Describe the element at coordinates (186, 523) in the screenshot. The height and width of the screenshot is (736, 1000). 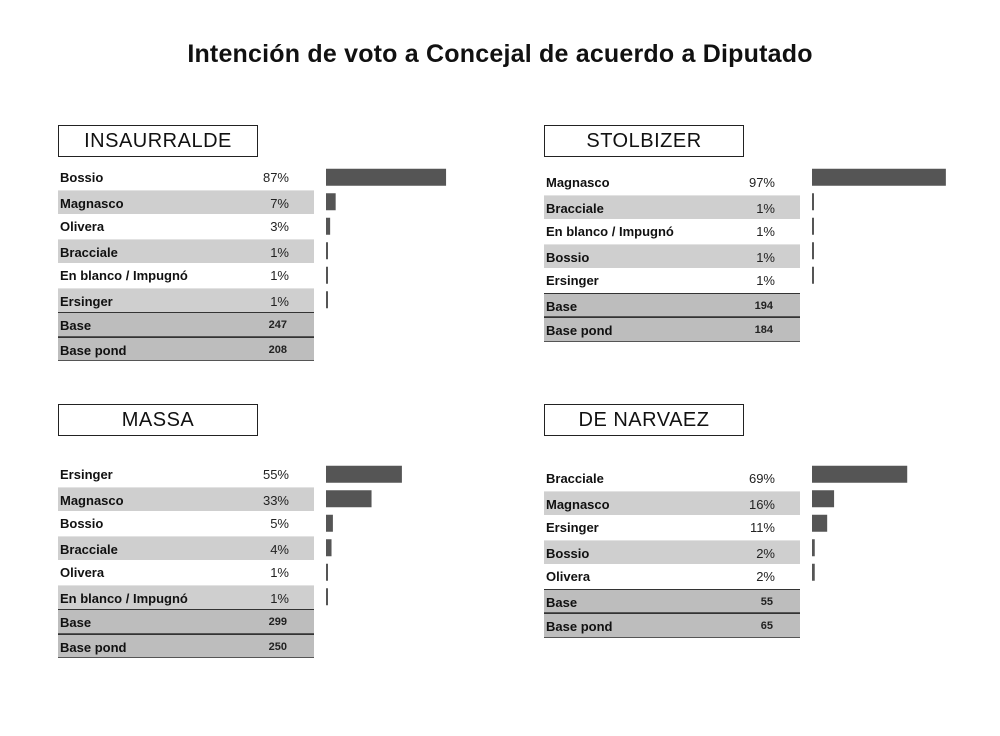
I see `table-row: Bossio 5%` at that location.